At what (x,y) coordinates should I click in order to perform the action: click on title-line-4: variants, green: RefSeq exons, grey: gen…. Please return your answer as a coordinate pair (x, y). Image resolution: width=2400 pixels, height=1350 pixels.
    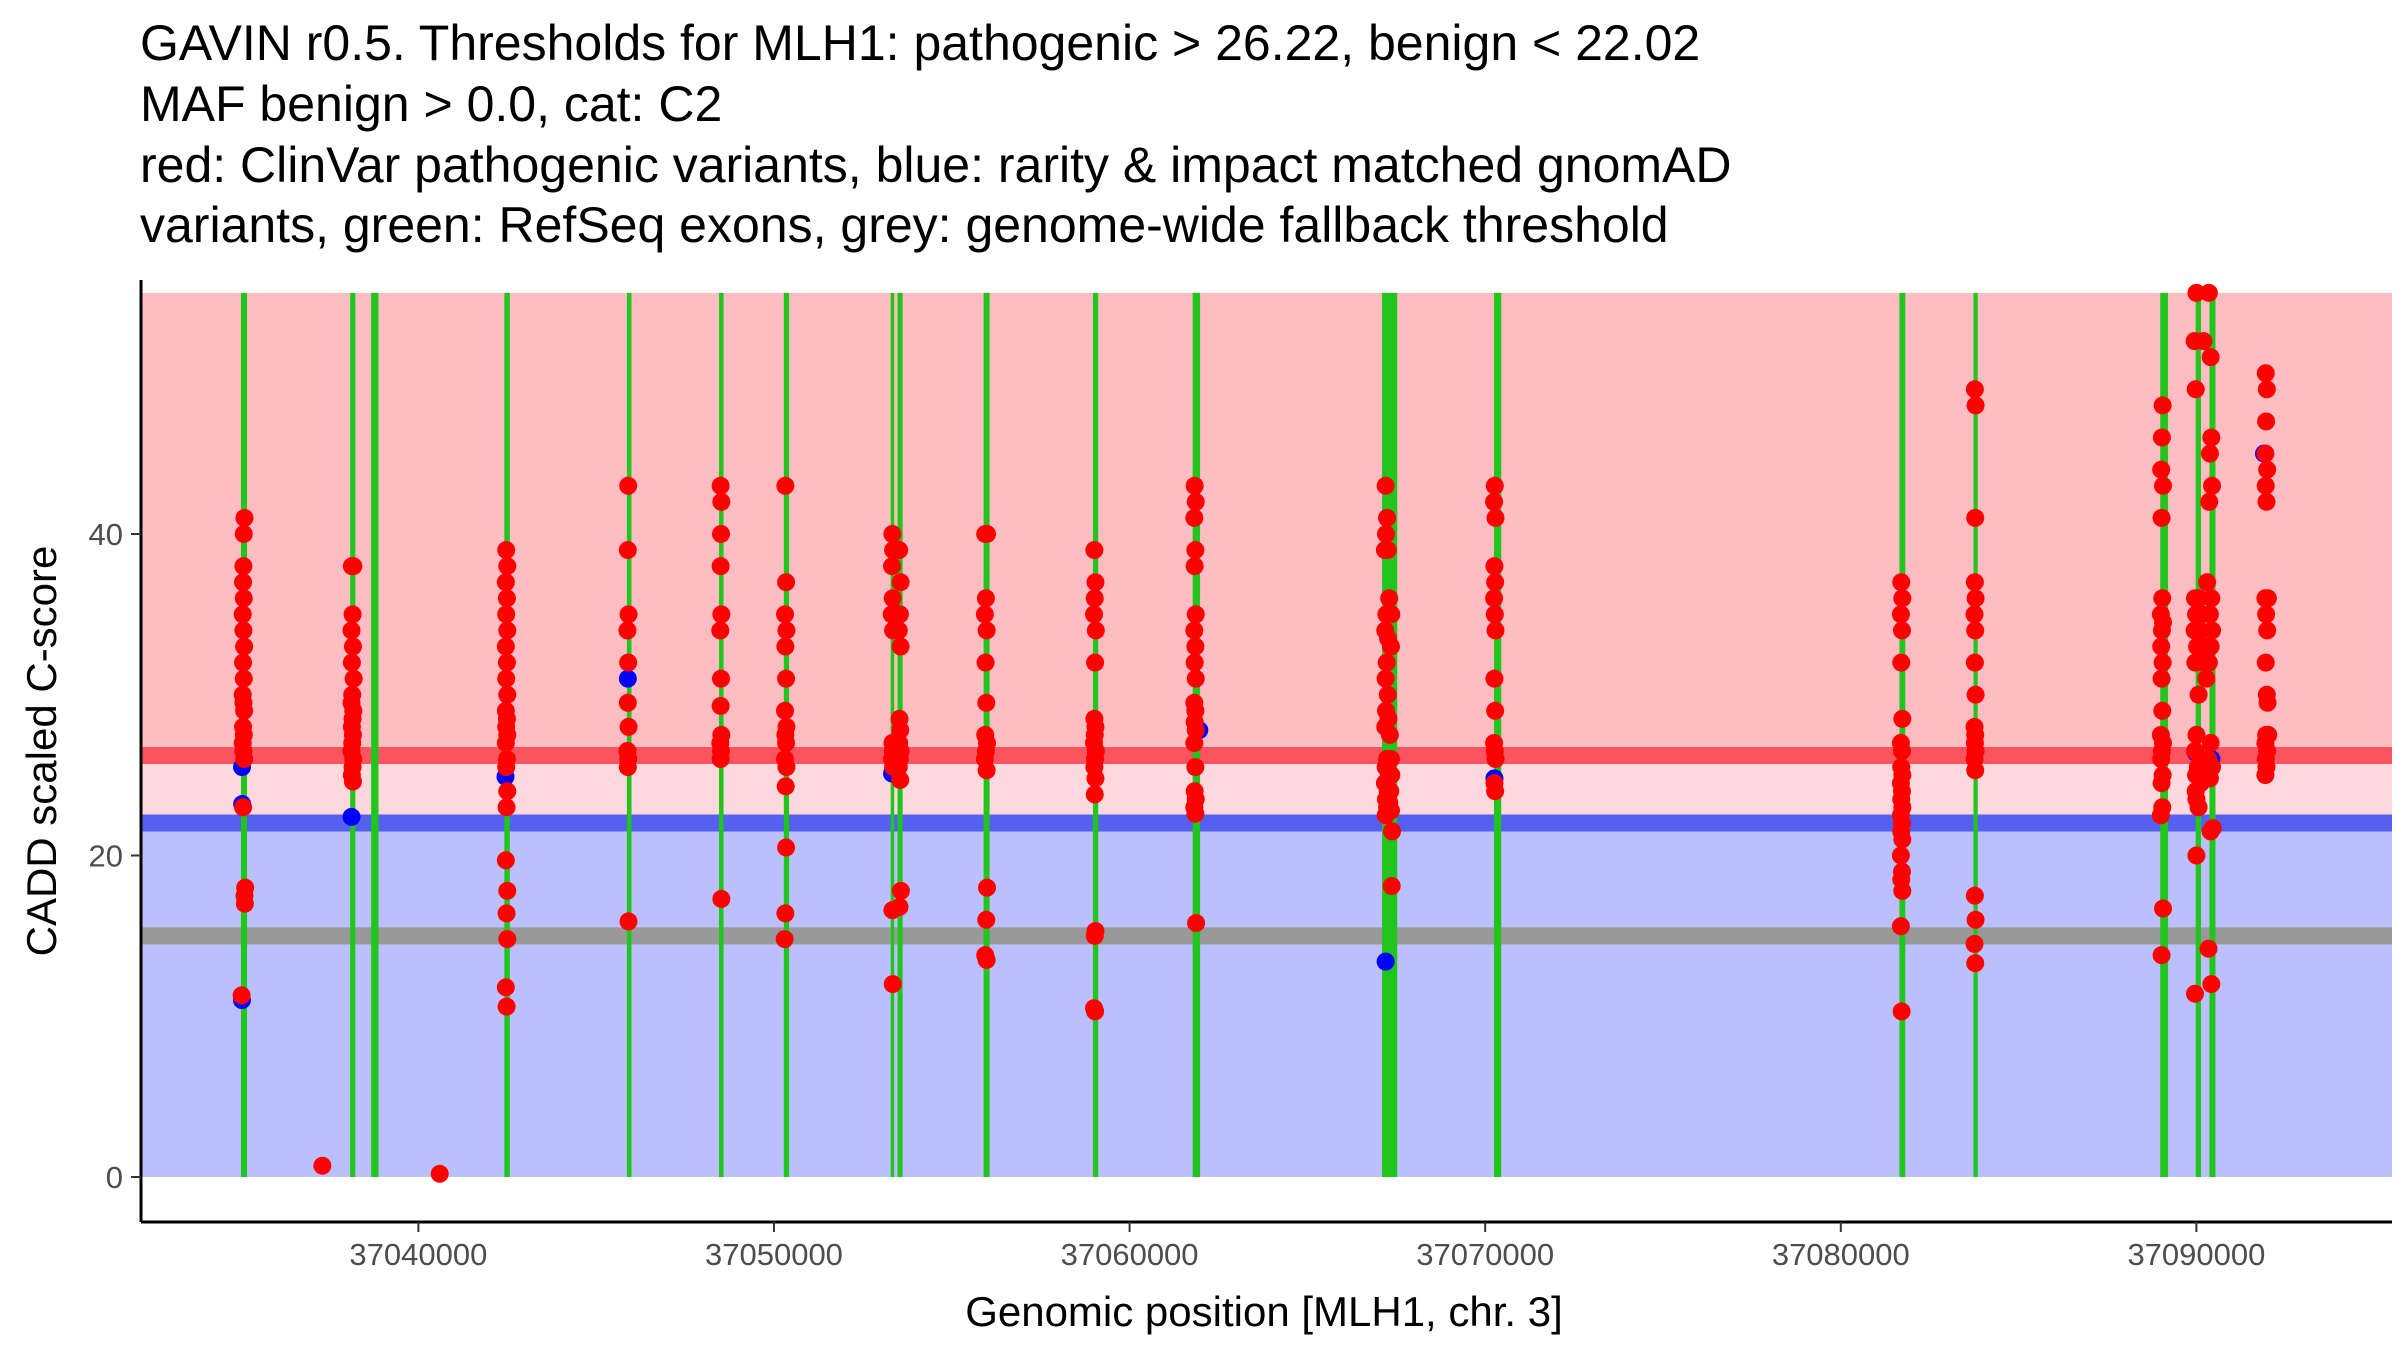
    Looking at the image, I should click on (904, 225).